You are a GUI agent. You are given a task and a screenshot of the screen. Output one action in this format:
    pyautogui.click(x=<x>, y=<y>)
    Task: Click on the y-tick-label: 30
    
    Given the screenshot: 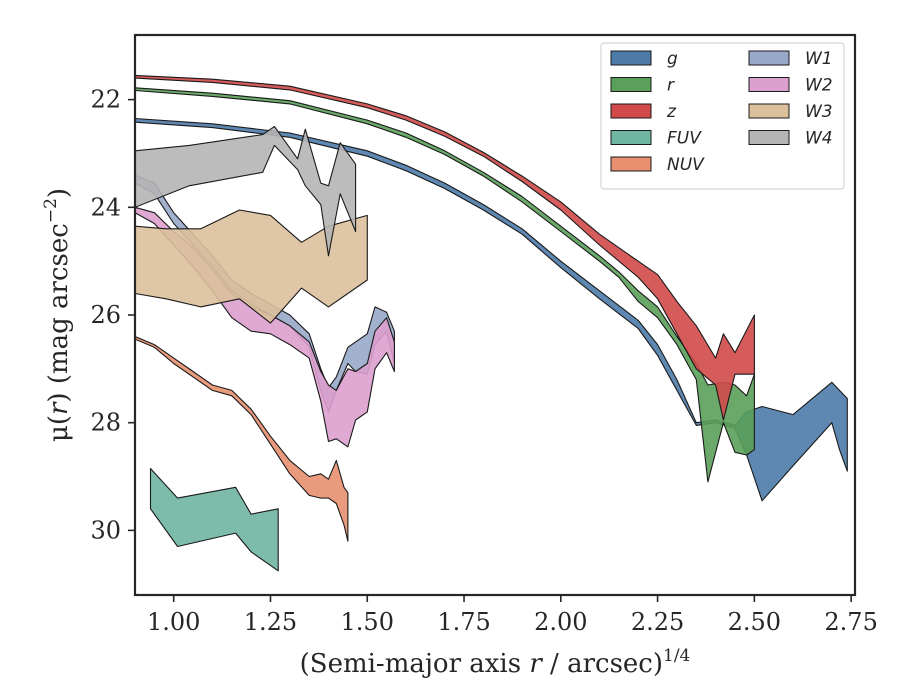 What is the action you would take?
    pyautogui.click(x=105, y=530)
    